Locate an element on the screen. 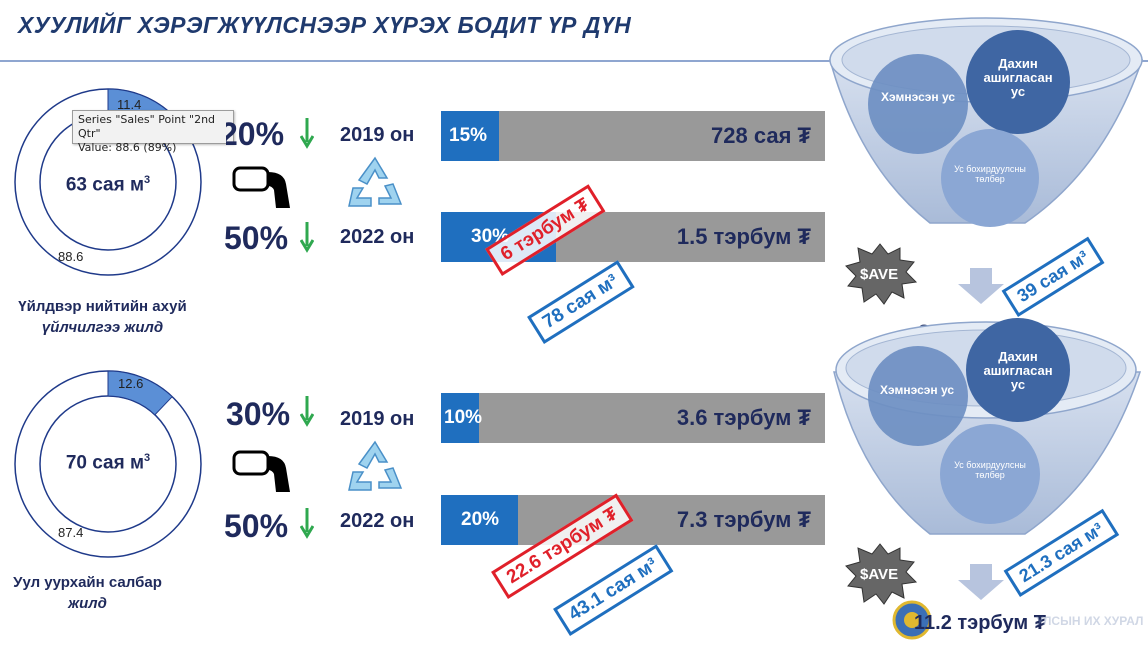 The height and width of the screenshot is (645, 1148). funnel-2-pollution-fee: Ус бохирдуулсны төлбөр is located at coordinates (990, 470).